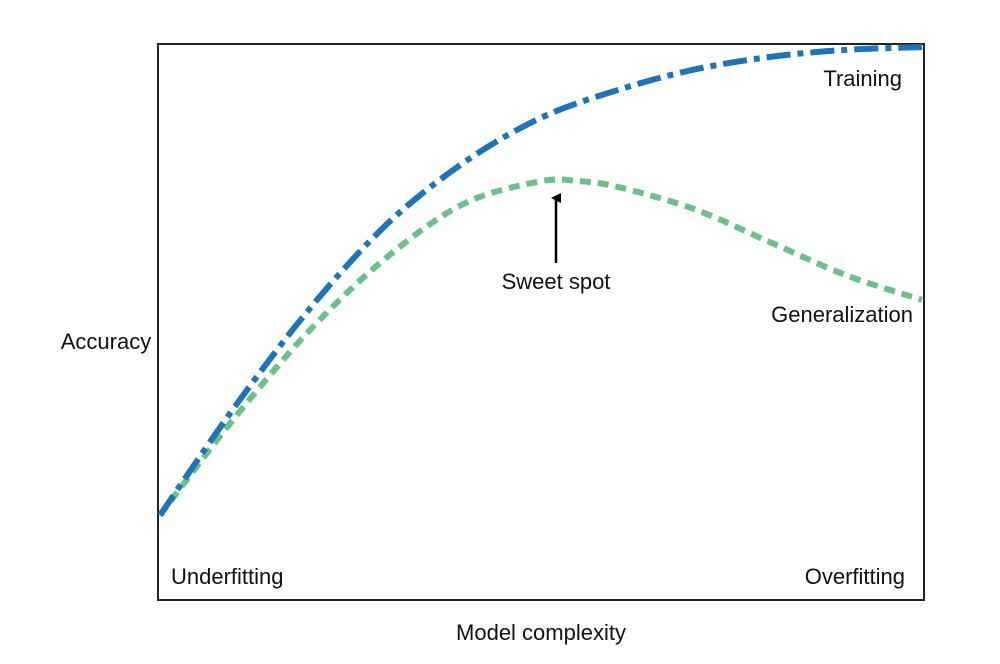 The image size is (1000, 664). I want to click on series-label-generalization: Generalization, so click(842, 314).